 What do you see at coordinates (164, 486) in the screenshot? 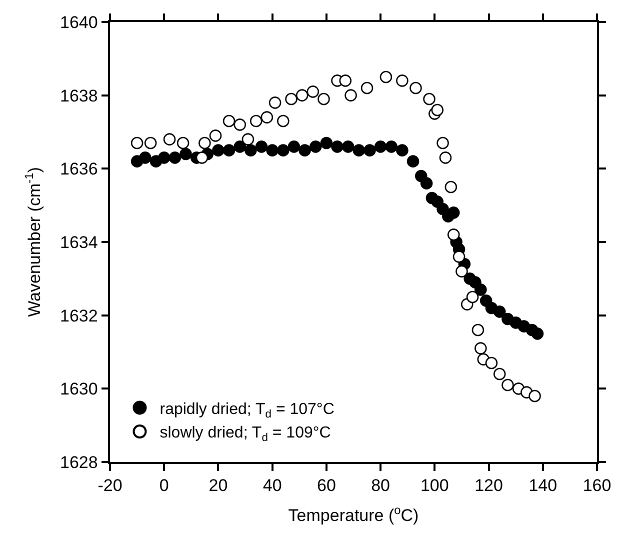
I see `x-tick-label: 0` at bounding box center [164, 486].